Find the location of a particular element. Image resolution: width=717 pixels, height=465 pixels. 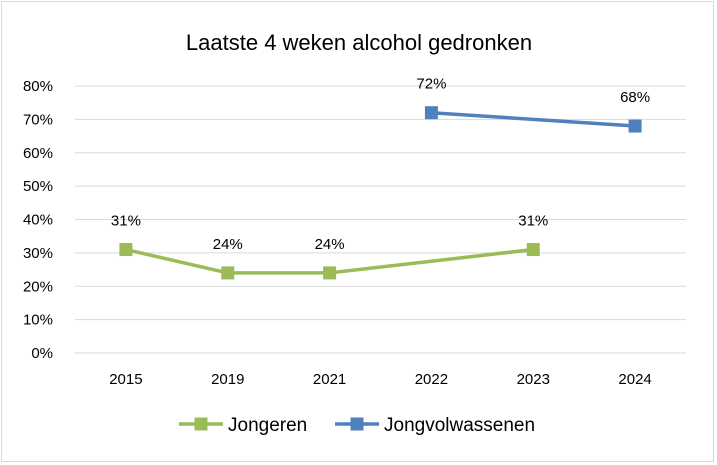

y-tick-label: 80% is located at coordinates (38, 86).